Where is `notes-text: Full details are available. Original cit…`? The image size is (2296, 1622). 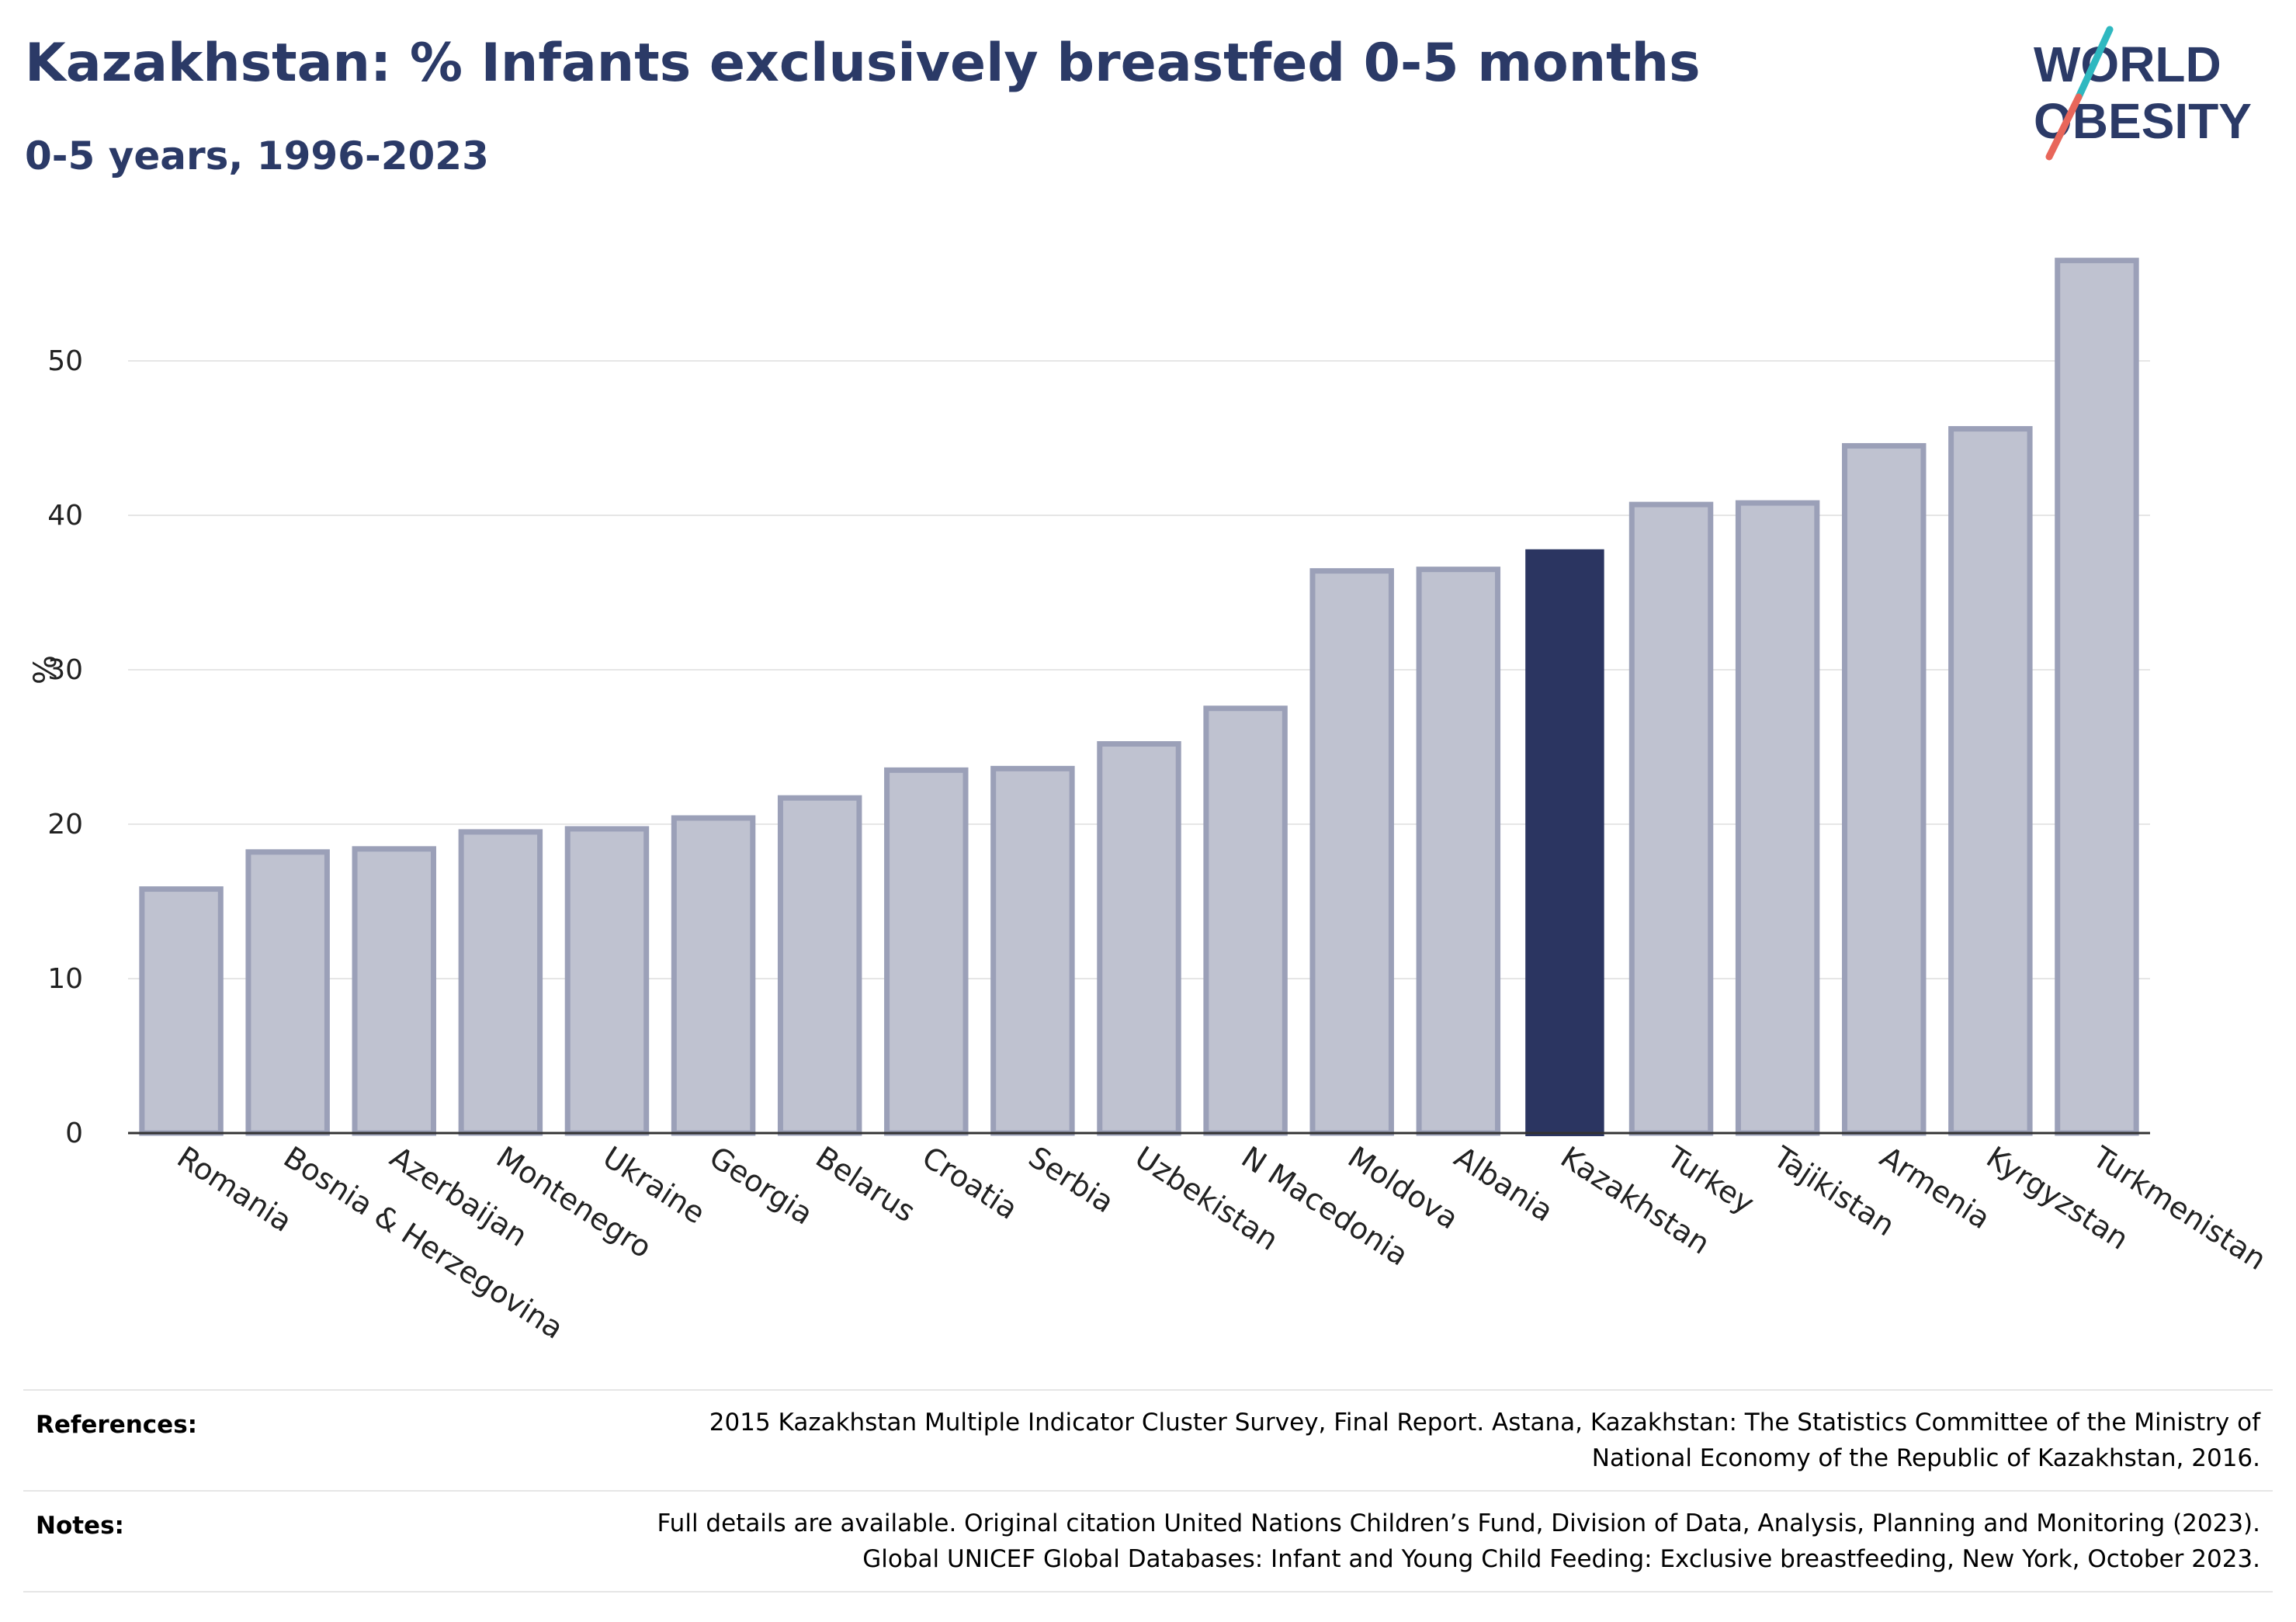
notes-text: Full details are available. Original cit… is located at coordinates (1420, 1541).